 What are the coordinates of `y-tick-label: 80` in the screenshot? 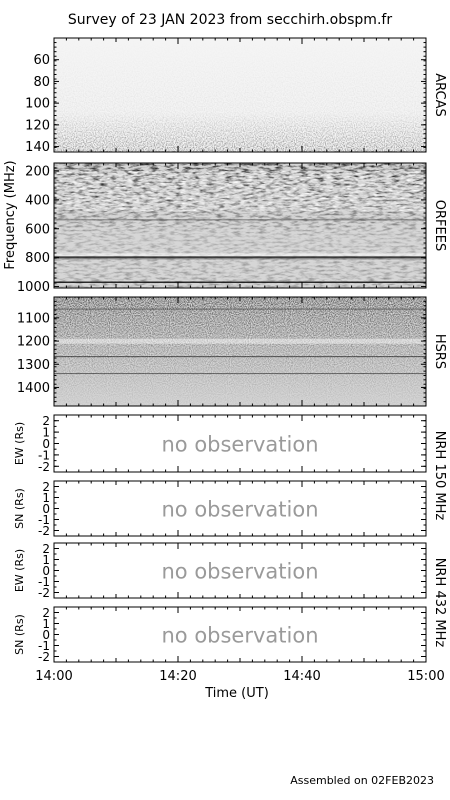 It's located at (41, 82).